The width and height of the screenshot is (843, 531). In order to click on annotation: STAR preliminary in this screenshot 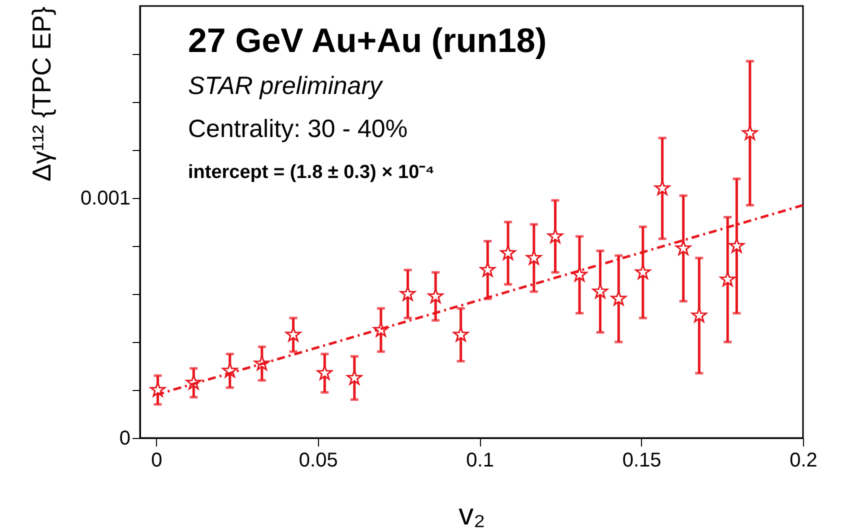, I will do `click(286, 86)`.